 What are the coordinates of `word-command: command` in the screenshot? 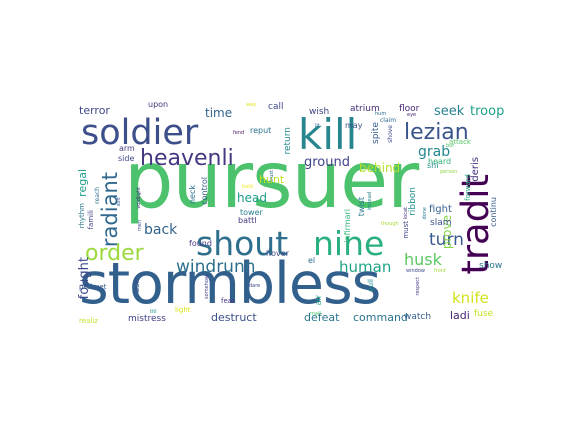 It's located at (380, 317).